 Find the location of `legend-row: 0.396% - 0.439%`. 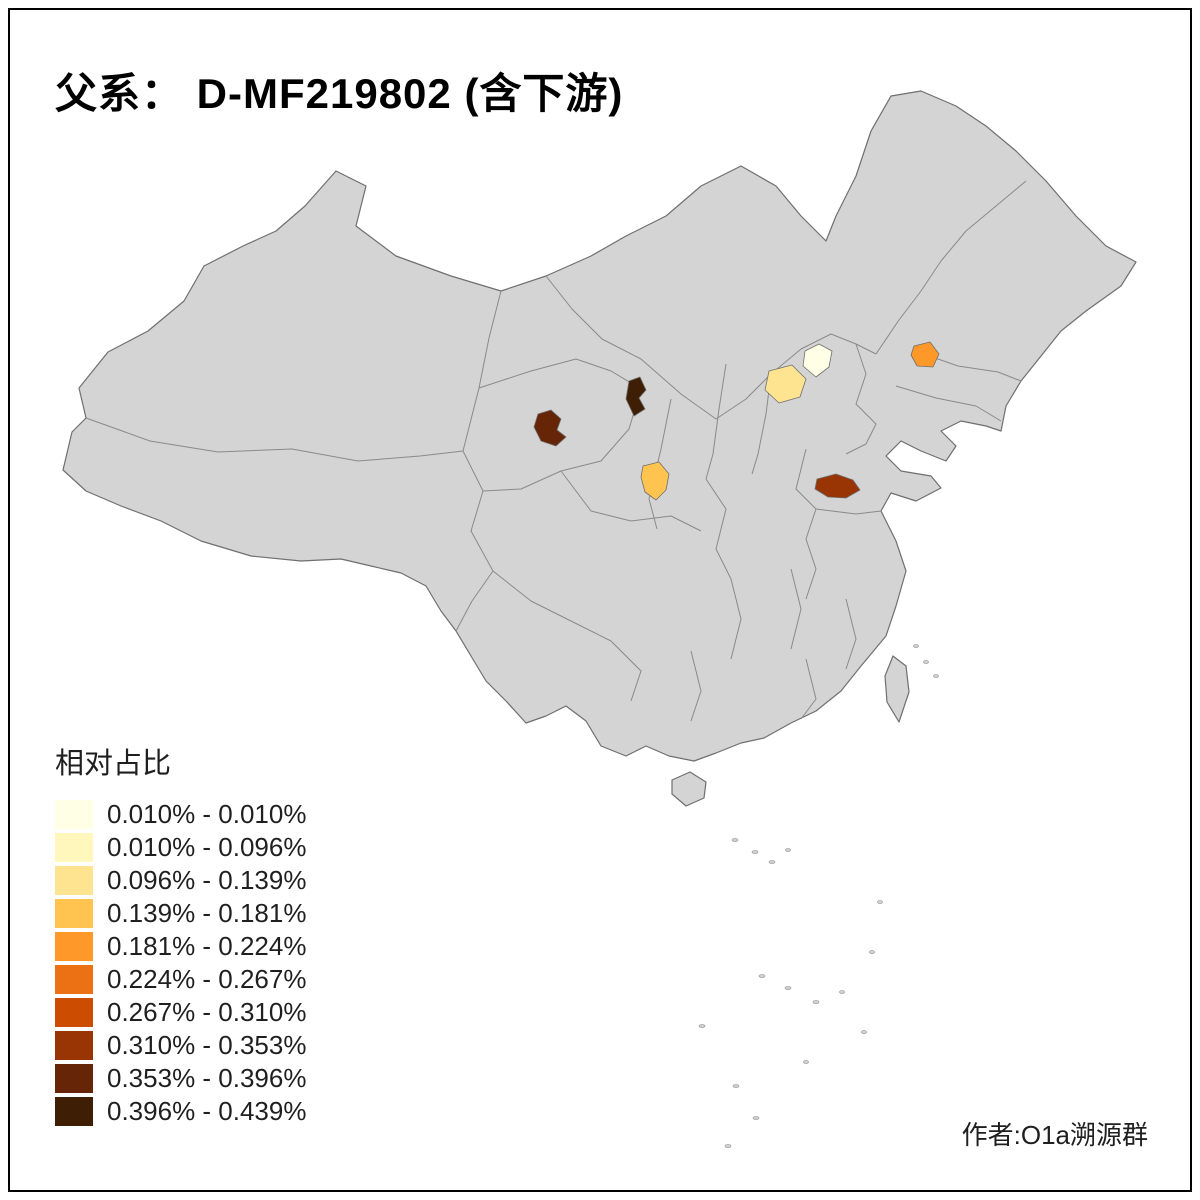

legend-row: 0.396% - 0.439% is located at coordinates (181, 1111).